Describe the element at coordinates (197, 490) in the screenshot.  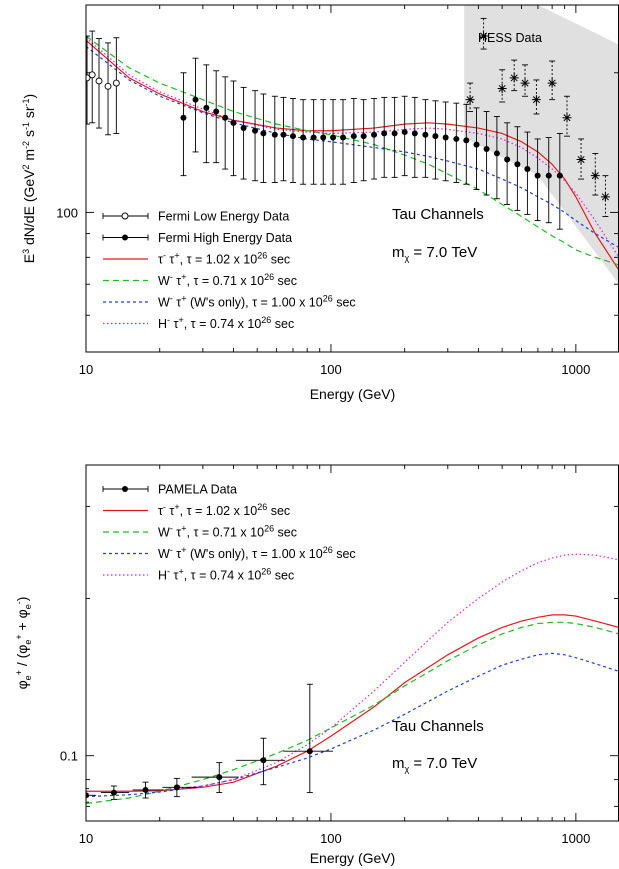
I see `legend-label: PAMELA Data` at that location.